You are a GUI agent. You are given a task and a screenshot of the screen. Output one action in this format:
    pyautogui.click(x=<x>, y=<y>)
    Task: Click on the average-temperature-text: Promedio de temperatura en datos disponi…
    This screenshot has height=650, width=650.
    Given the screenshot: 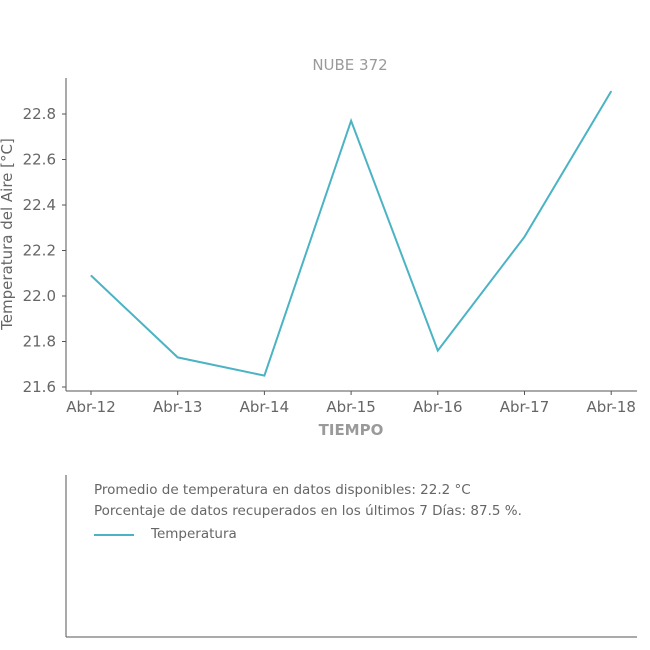 What is the action you would take?
    pyautogui.click(x=282, y=490)
    